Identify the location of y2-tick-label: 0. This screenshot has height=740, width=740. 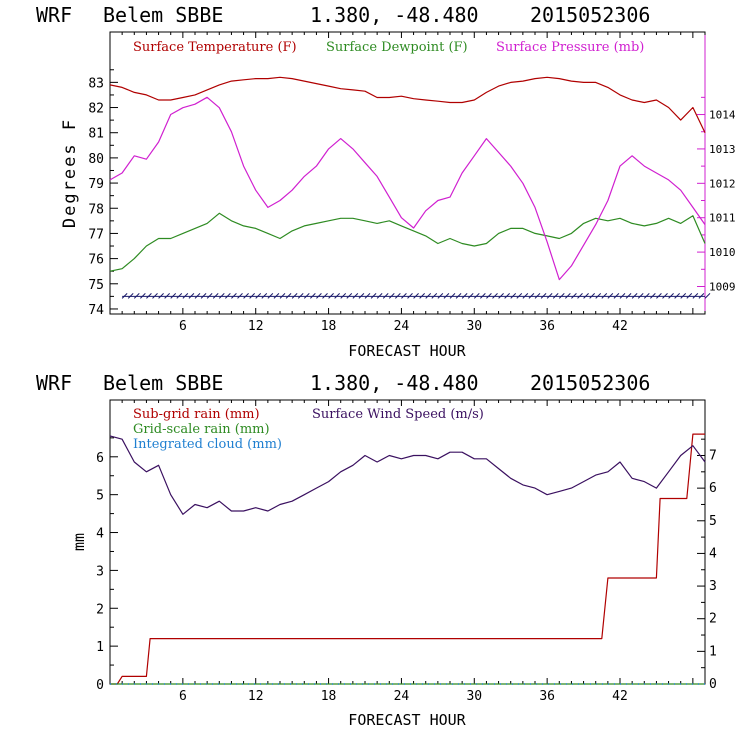
(713, 684).